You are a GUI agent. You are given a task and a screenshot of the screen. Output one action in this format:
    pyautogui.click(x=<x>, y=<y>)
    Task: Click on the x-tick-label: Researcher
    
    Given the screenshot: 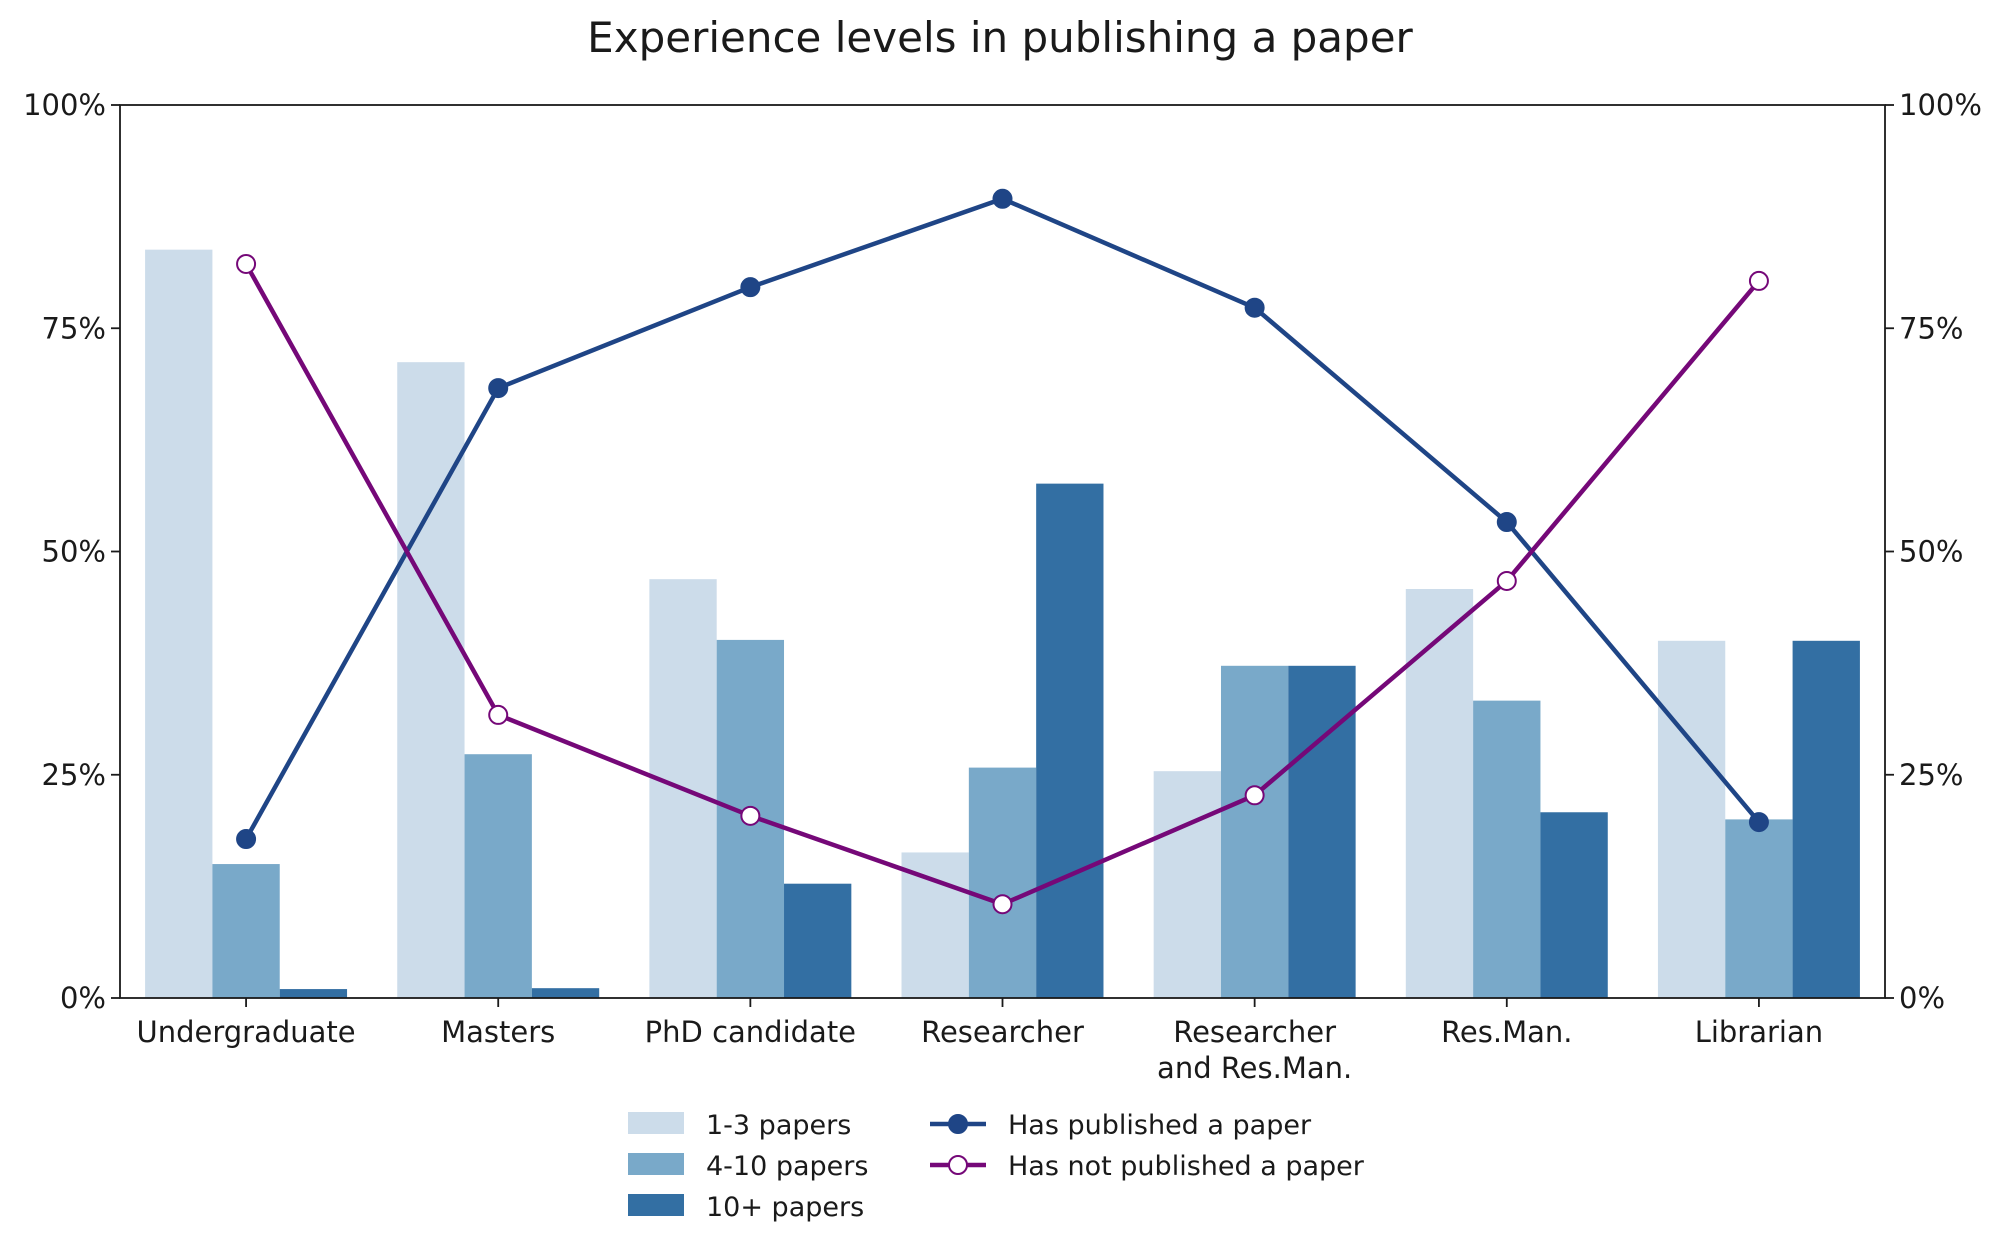 What is the action you would take?
    pyautogui.click(x=1002, y=1032)
    